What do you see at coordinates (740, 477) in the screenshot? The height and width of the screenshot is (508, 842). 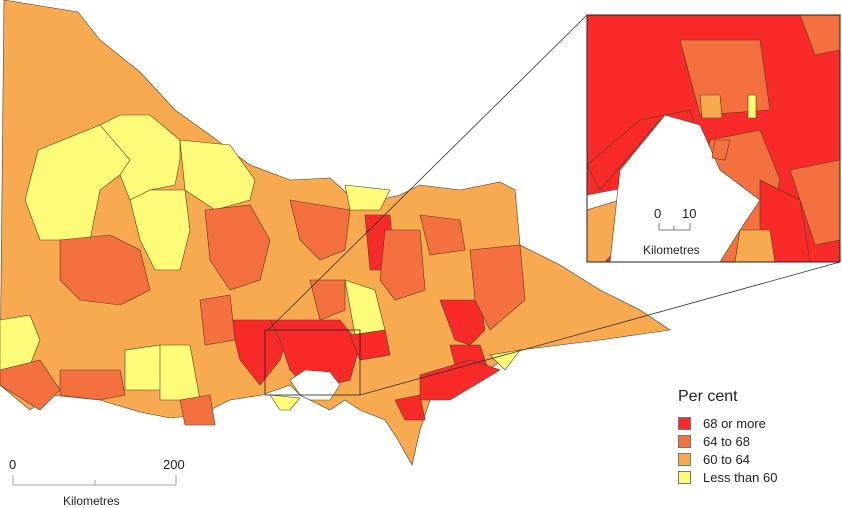 I see `legend-label: Less than 60` at bounding box center [740, 477].